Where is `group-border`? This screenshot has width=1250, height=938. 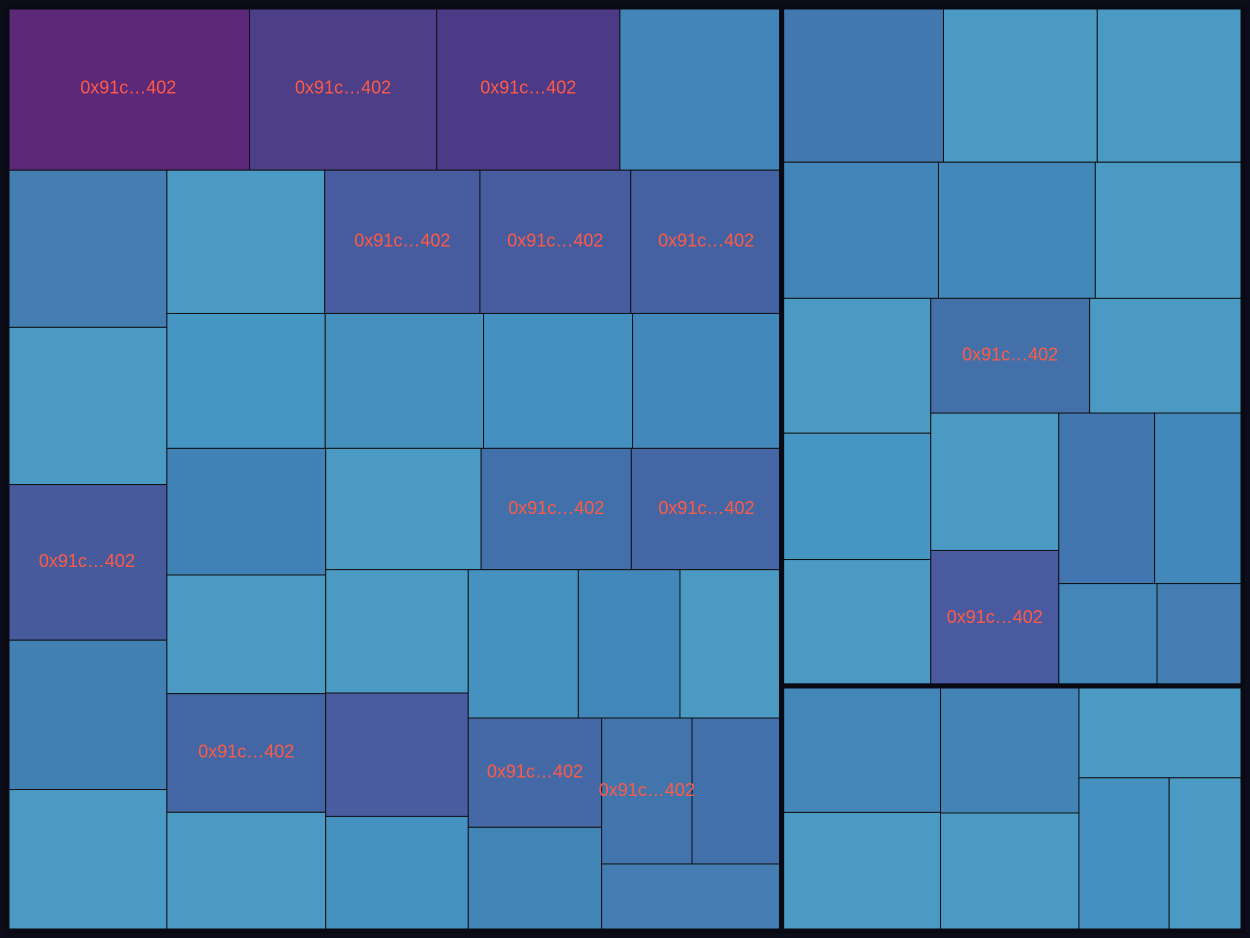 group-border is located at coordinates (1012, 808).